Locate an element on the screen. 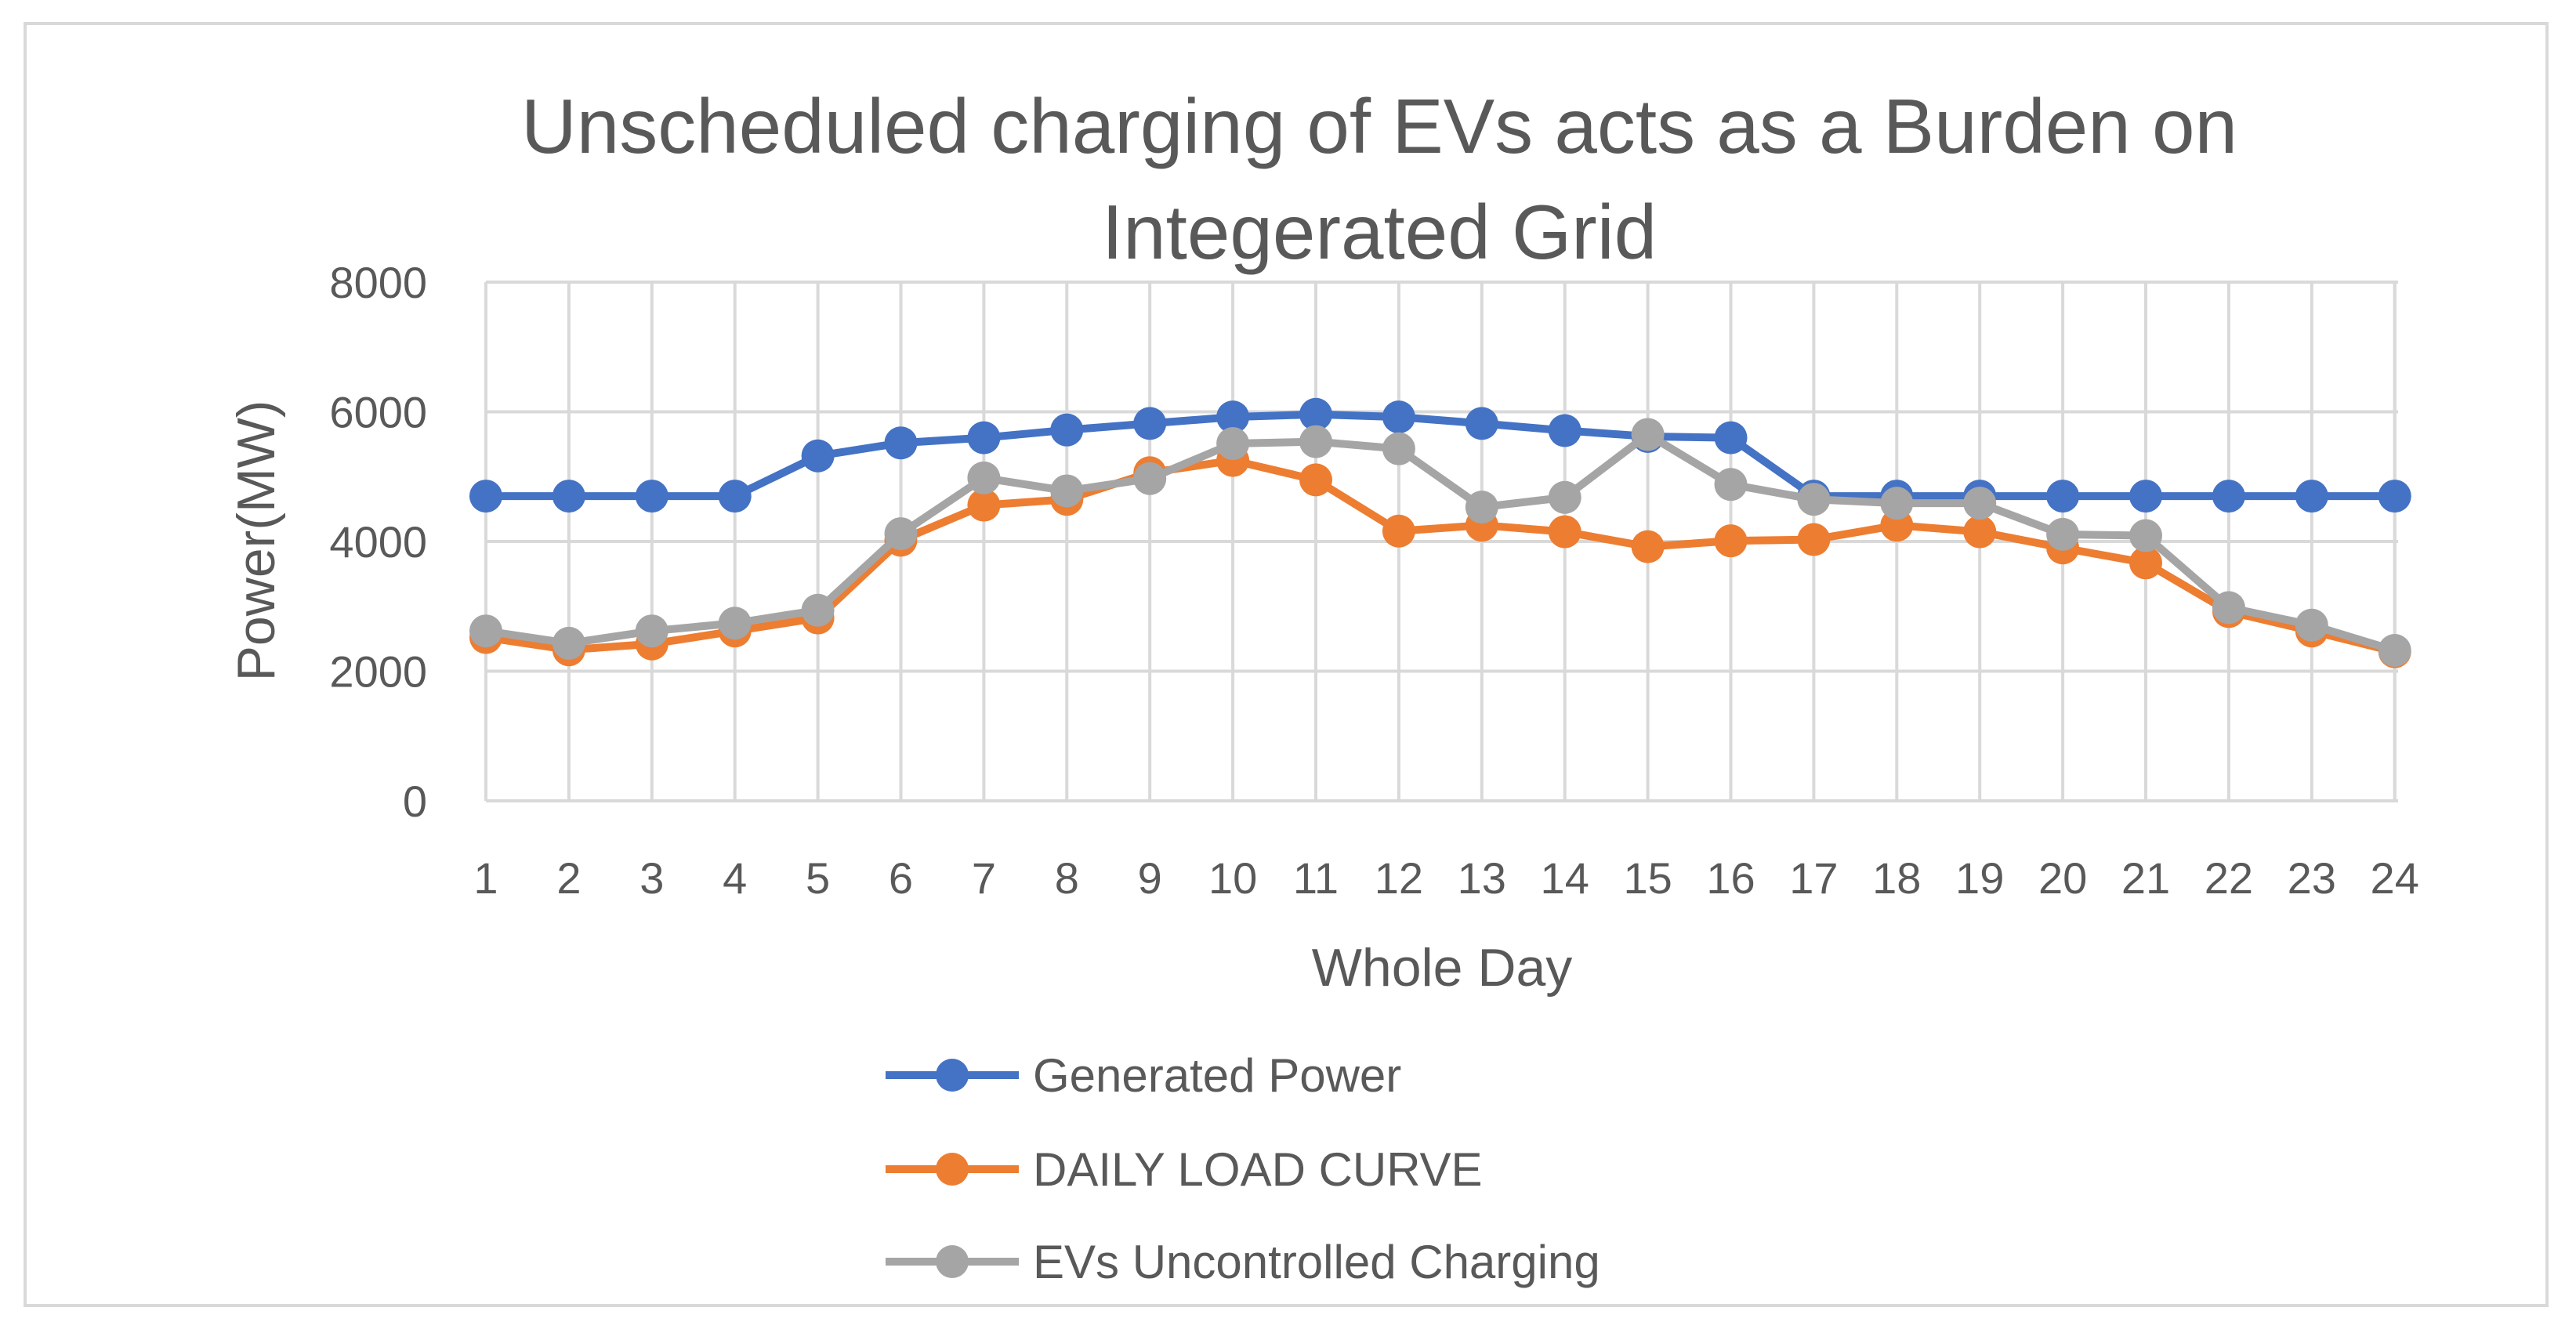 This screenshot has width=2576, height=1340. x-tick-label: 6 is located at coordinates (901, 878).